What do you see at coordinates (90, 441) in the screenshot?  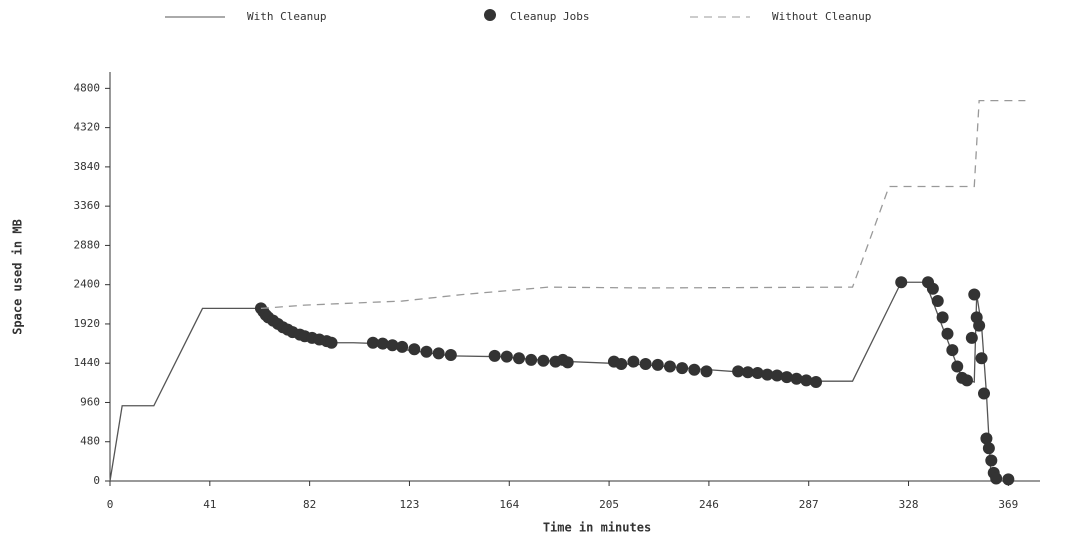 I see `y-tick-label: 480` at bounding box center [90, 441].